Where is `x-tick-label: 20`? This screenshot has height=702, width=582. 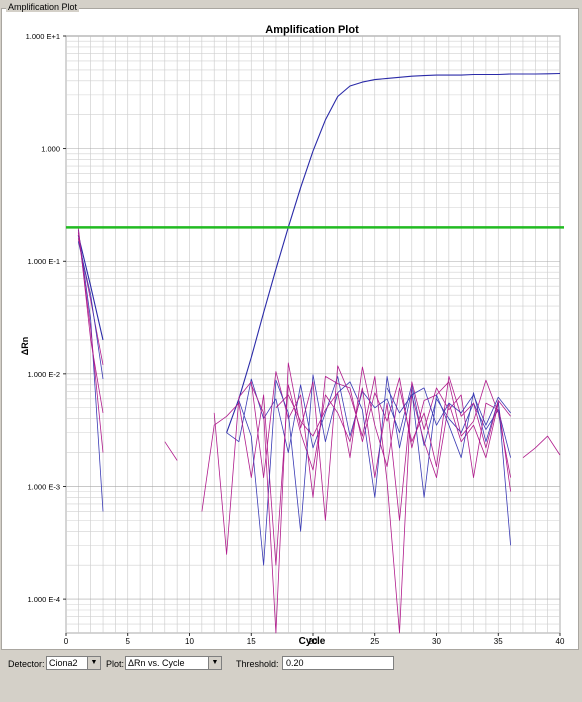 x-tick-label: 20 is located at coordinates (313, 641).